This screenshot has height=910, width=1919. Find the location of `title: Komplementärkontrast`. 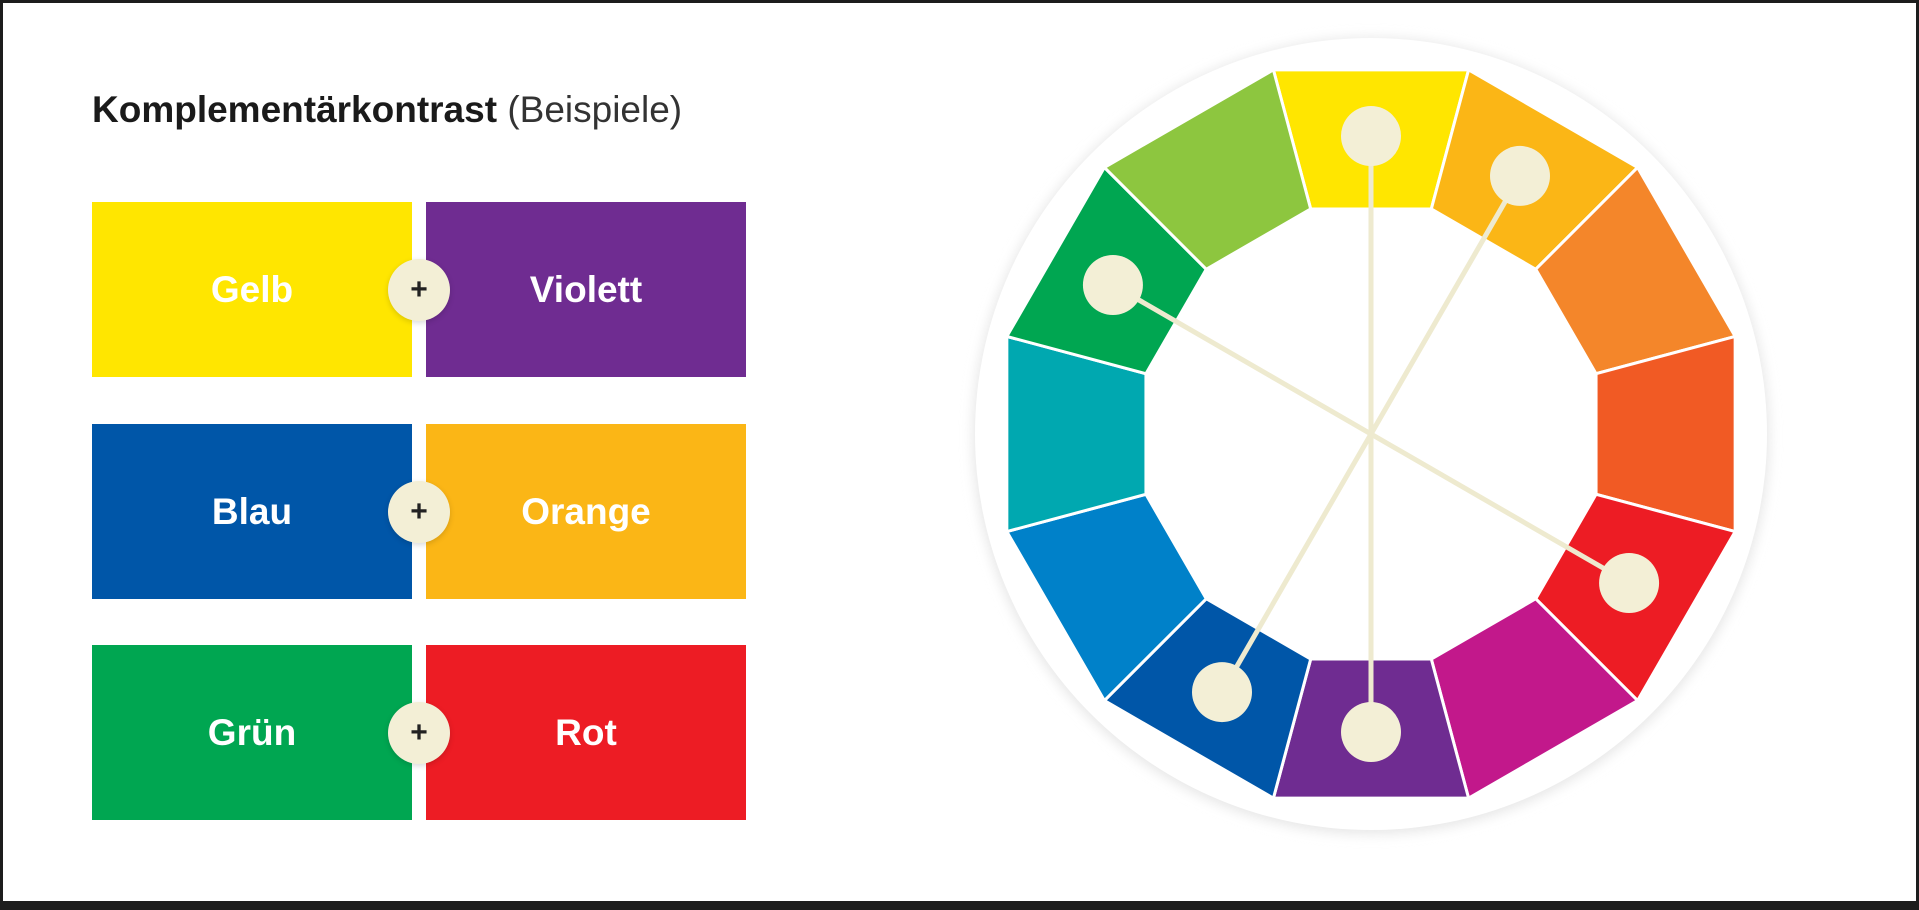

title: Komplementärkontrast is located at coordinates (295, 109).